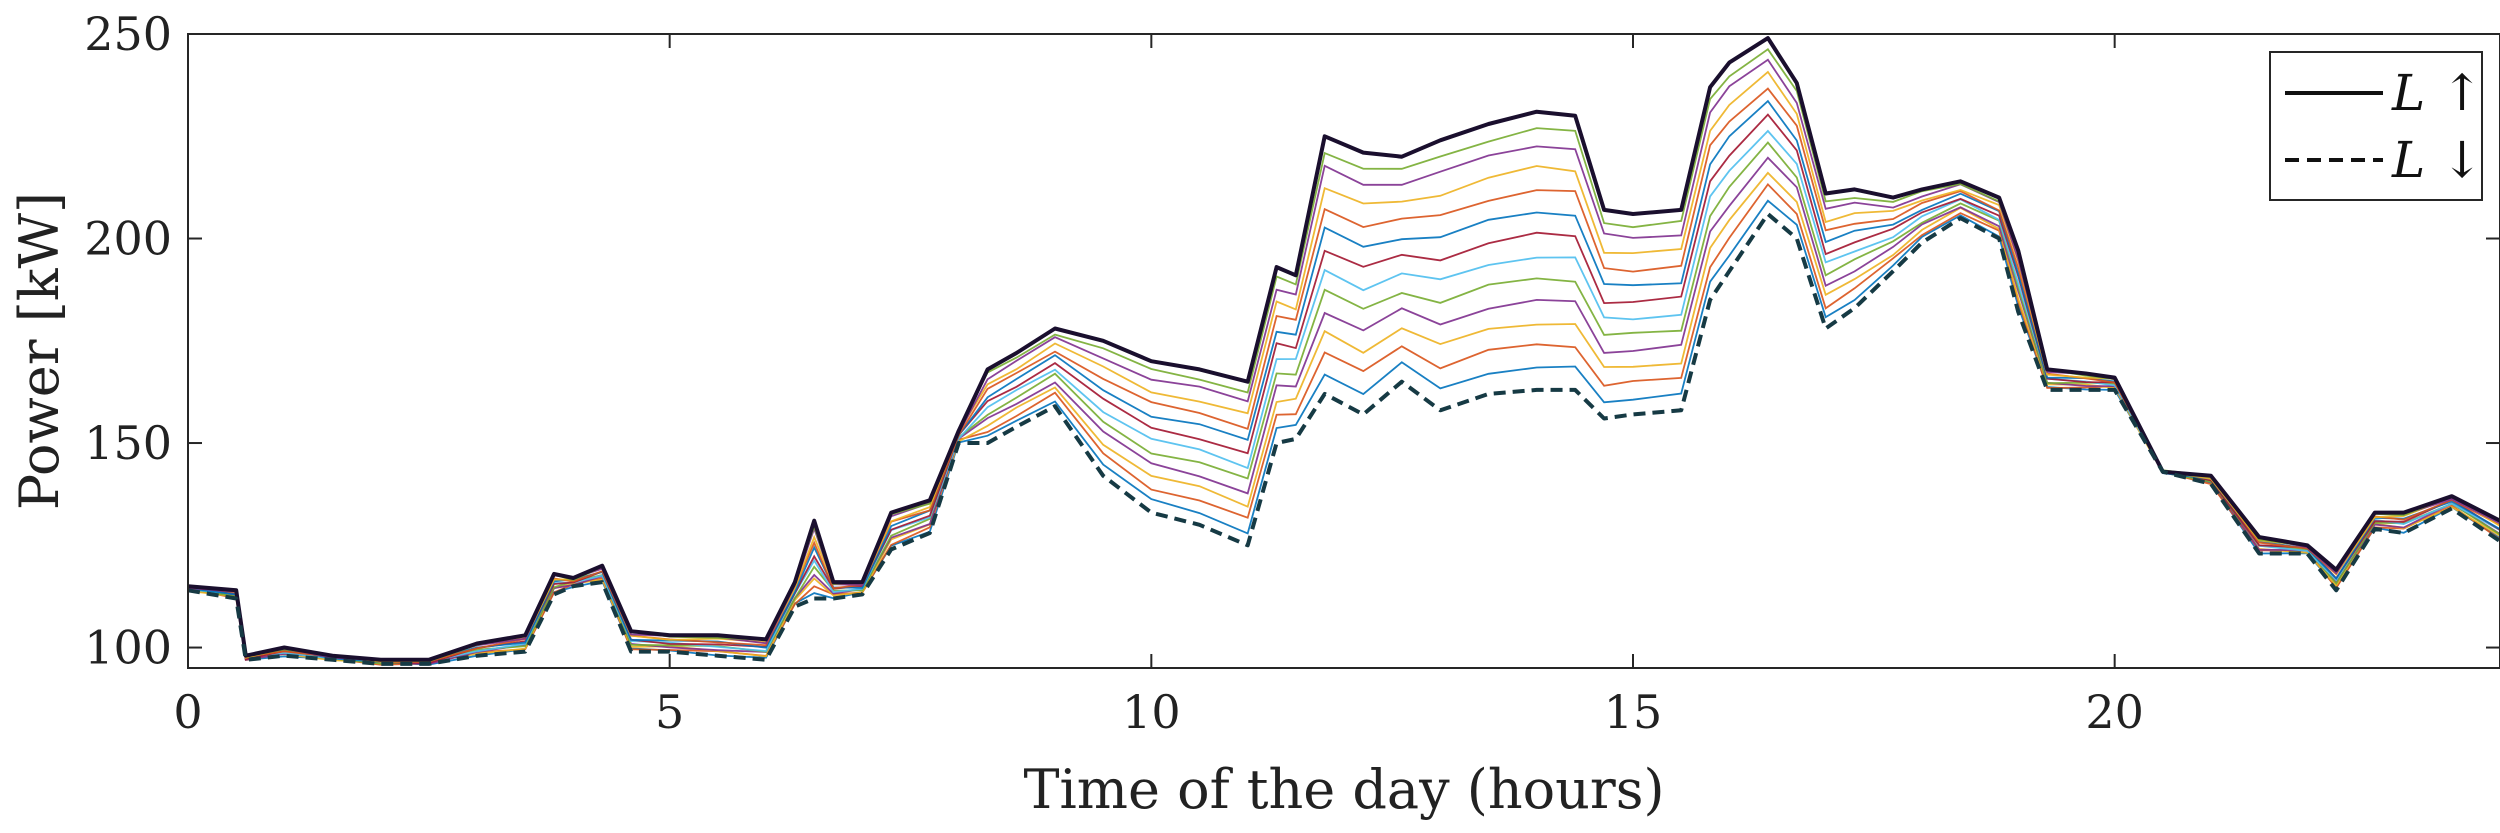 This screenshot has height=833, width=2500. What do you see at coordinates (1343, 789) in the screenshot?
I see `x-axis-label: Time of the day (hours)` at bounding box center [1343, 789].